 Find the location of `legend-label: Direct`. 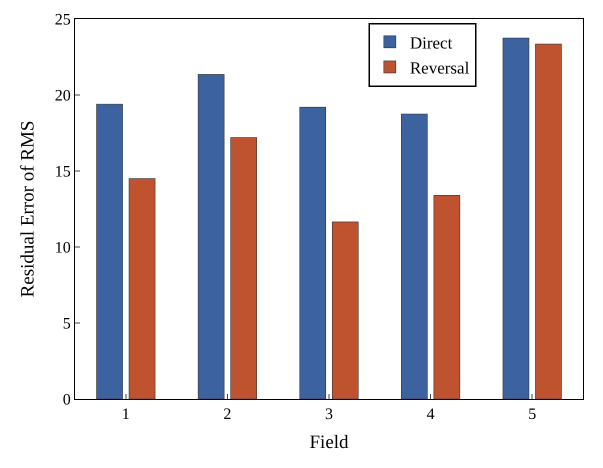

legend-label: Direct is located at coordinates (431, 42).